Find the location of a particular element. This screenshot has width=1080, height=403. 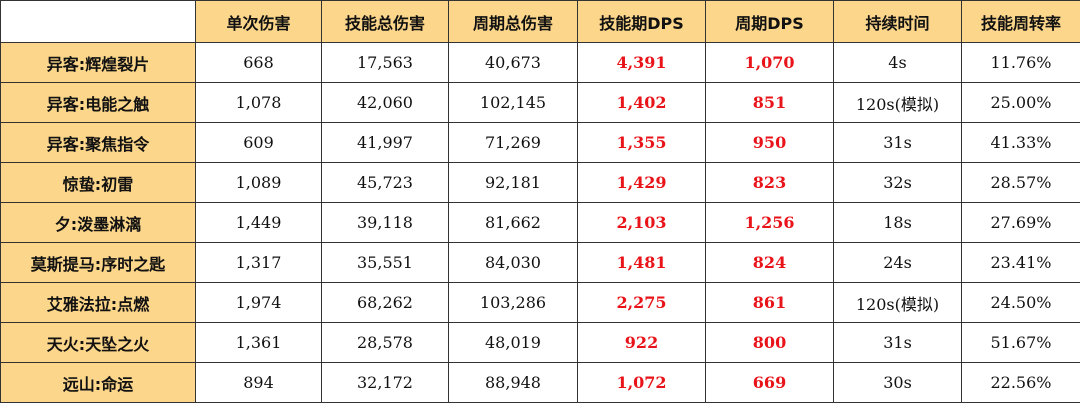

table-cell: 28,578 is located at coordinates (385, 343).